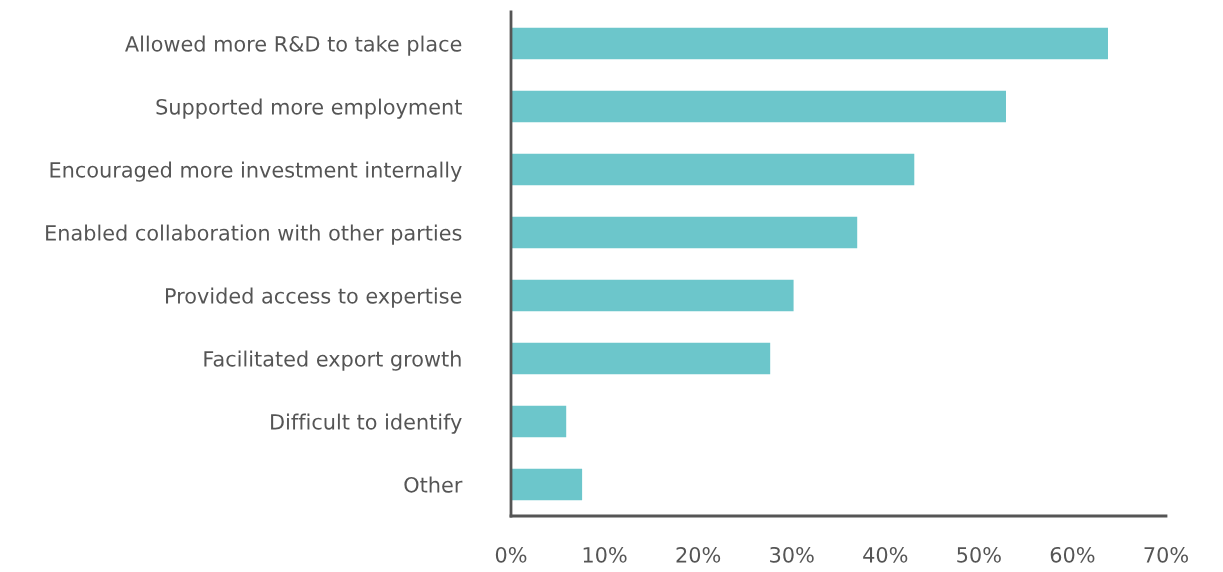 Image resolution: width=1223 pixels, height=572 pixels. Describe the element at coordinates (979, 554) in the screenshot. I see `x-tick-label: 50%` at that location.